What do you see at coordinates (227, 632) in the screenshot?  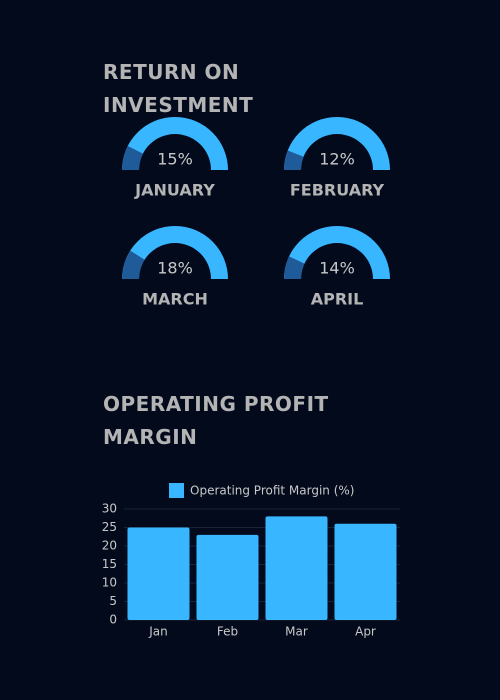 I see `x-tick-label: Feb` at bounding box center [227, 632].